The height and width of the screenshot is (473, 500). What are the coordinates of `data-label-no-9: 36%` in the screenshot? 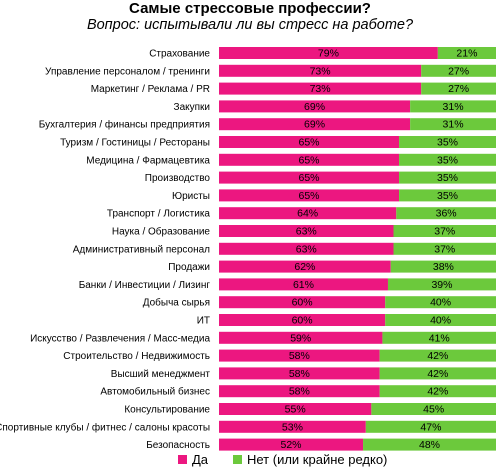 It's located at (446, 214).